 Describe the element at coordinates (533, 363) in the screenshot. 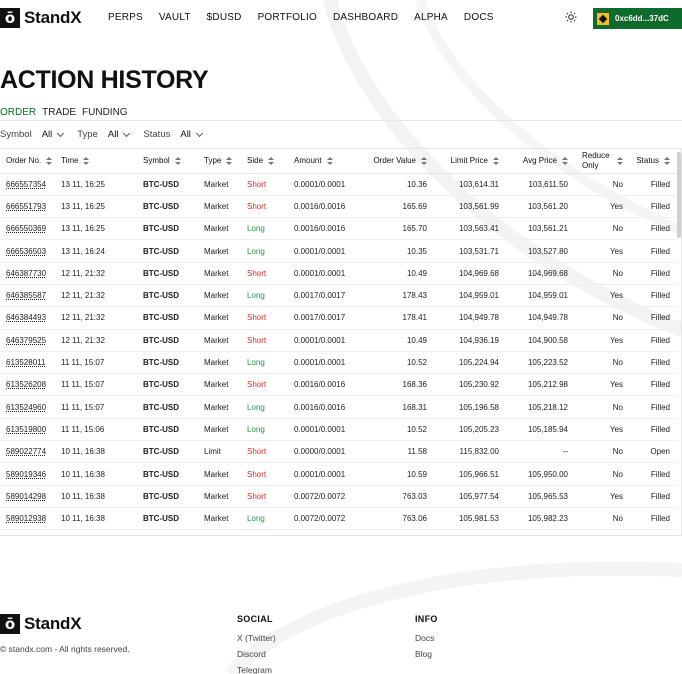

I see `cell-avg-price: 105,223.52` at that location.